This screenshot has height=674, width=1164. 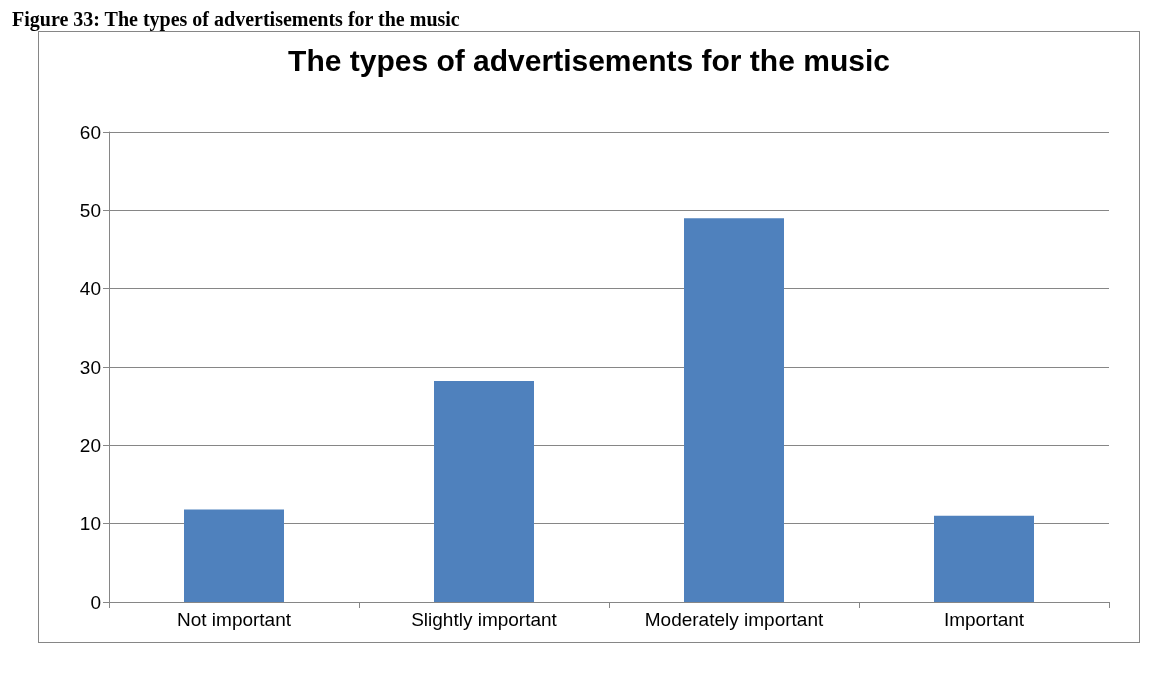 I want to click on x-tick-label: Moderately important, so click(x=734, y=619).